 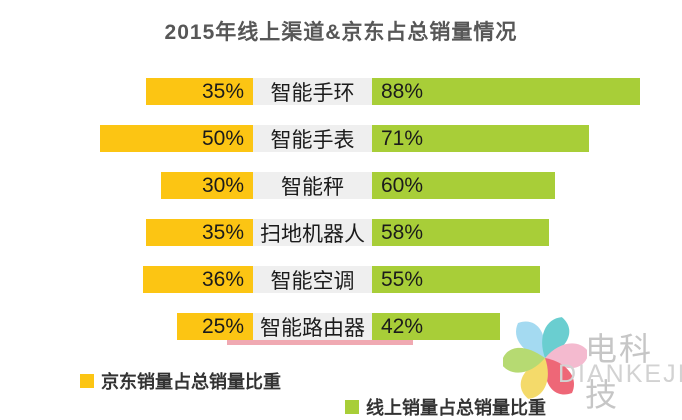 What do you see at coordinates (456, 408) in the screenshot?
I see `legend-label: 线上销量占总销量比重` at bounding box center [456, 408].